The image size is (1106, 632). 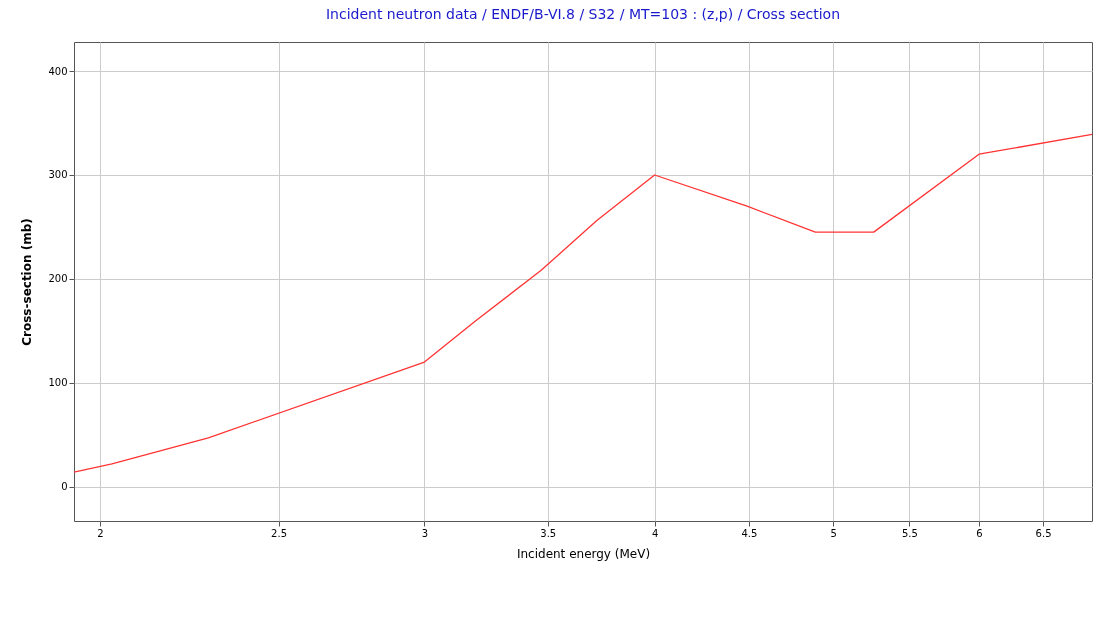 What do you see at coordinates (425, 533) in the screenshot?
I see `x-tick-label: 3` at bounding box center [425, 533].